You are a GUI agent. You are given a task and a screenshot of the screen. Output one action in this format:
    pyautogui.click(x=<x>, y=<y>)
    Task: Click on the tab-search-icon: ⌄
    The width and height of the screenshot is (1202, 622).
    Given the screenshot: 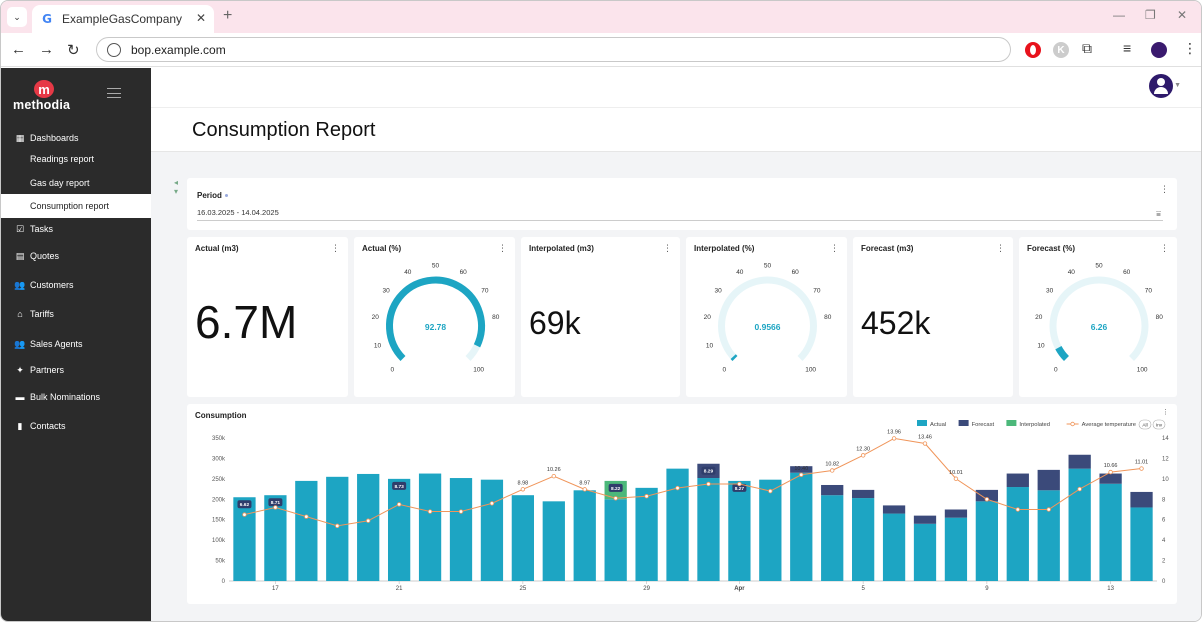 What is the action you would take?
    pyautogui.click(x=17, y=17)
    